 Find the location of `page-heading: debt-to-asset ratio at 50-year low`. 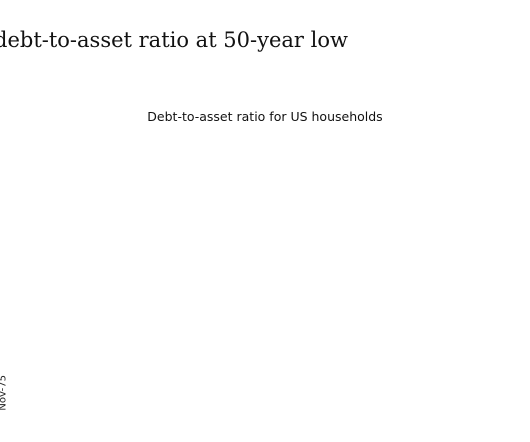

page-heading: debt-to-asset ratio at 50-year low is located at coordinates (174, 40).